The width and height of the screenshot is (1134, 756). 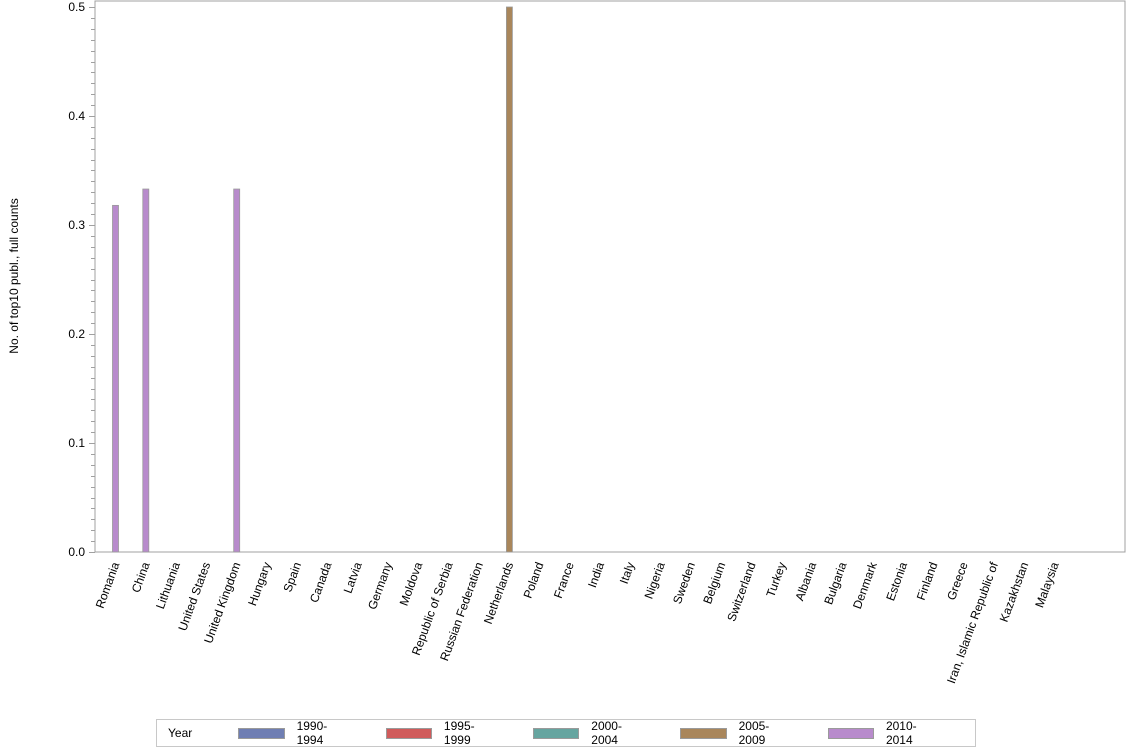 I want to click on x-tick-label: Latvia, so click(x=353, y=577).